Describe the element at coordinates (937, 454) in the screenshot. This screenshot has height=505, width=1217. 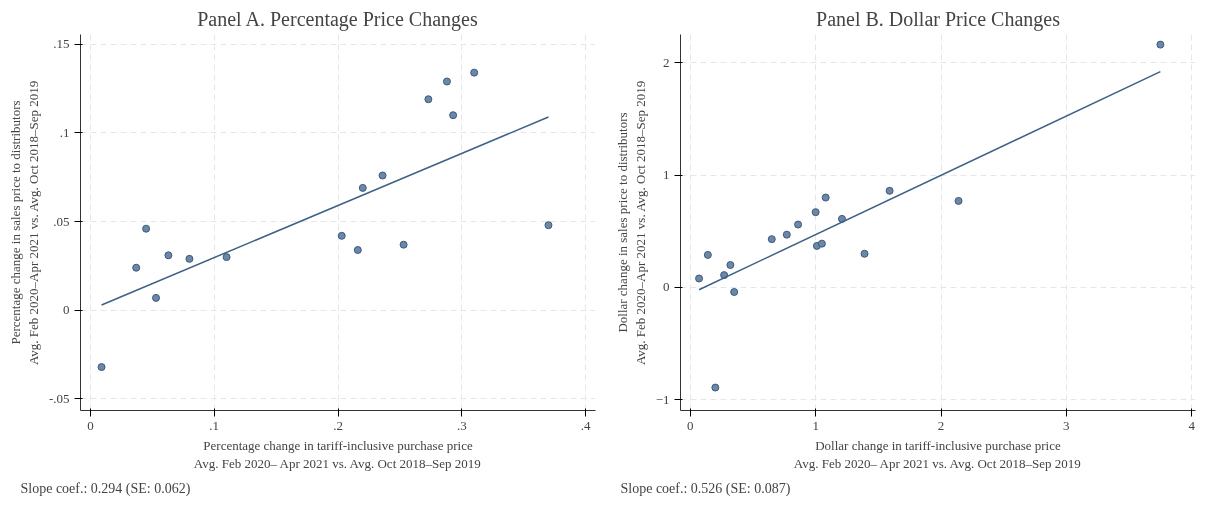
I see `x-axis-title: Dollar change in tariff-inclusive purchase price Avg. Feb 2020– Apr 2021 vs. Avg. Oct 2018–Sep 2019` at that location.